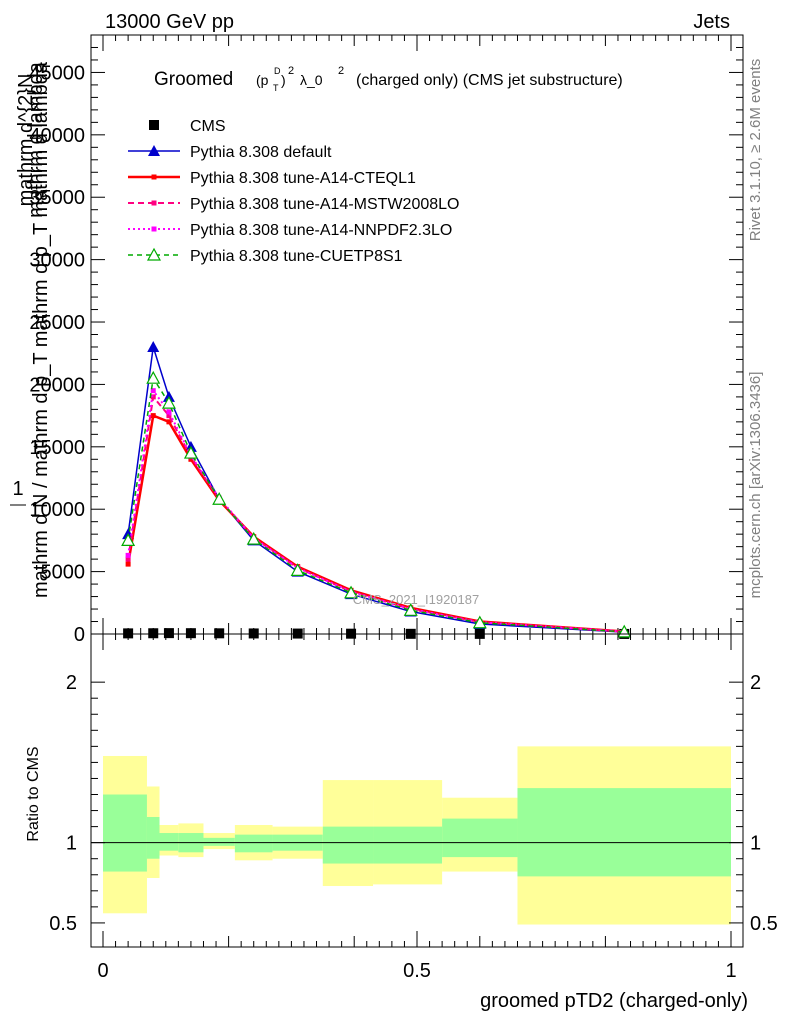 The height and width of the screenshot is (1024, 786). What do you see at coordinates (57, 448) in the screenshot?
I see `main-y-tick-label: 15000` at bounding box center [57, 448].